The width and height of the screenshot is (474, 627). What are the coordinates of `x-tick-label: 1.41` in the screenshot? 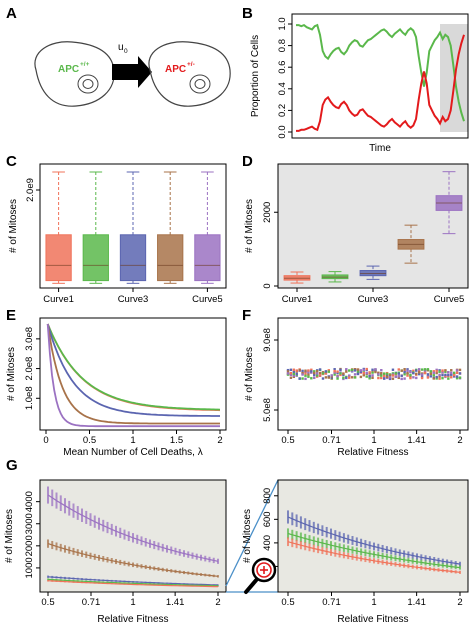 It's located at (175, 602).